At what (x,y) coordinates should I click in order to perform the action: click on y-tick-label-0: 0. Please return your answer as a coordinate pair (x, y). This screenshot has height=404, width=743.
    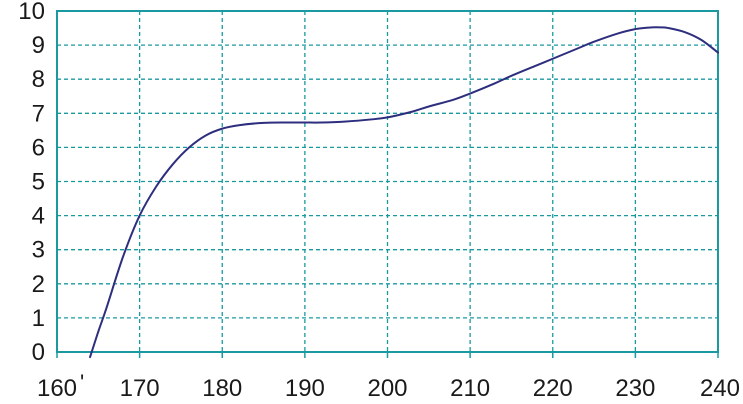
    Looking at the image, I should click on (38, 352).